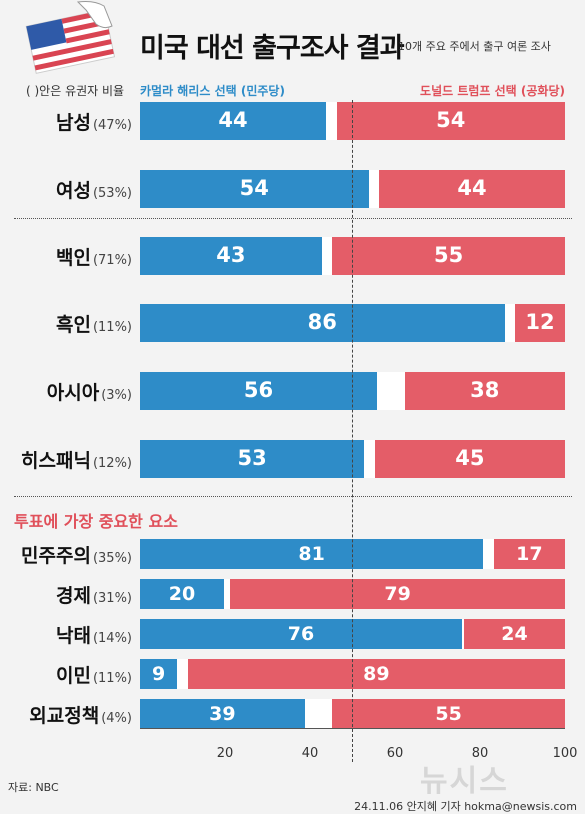 This screenshot has width=585, height=814. I want to click on value-label-trump: 44, so click(472, 188).